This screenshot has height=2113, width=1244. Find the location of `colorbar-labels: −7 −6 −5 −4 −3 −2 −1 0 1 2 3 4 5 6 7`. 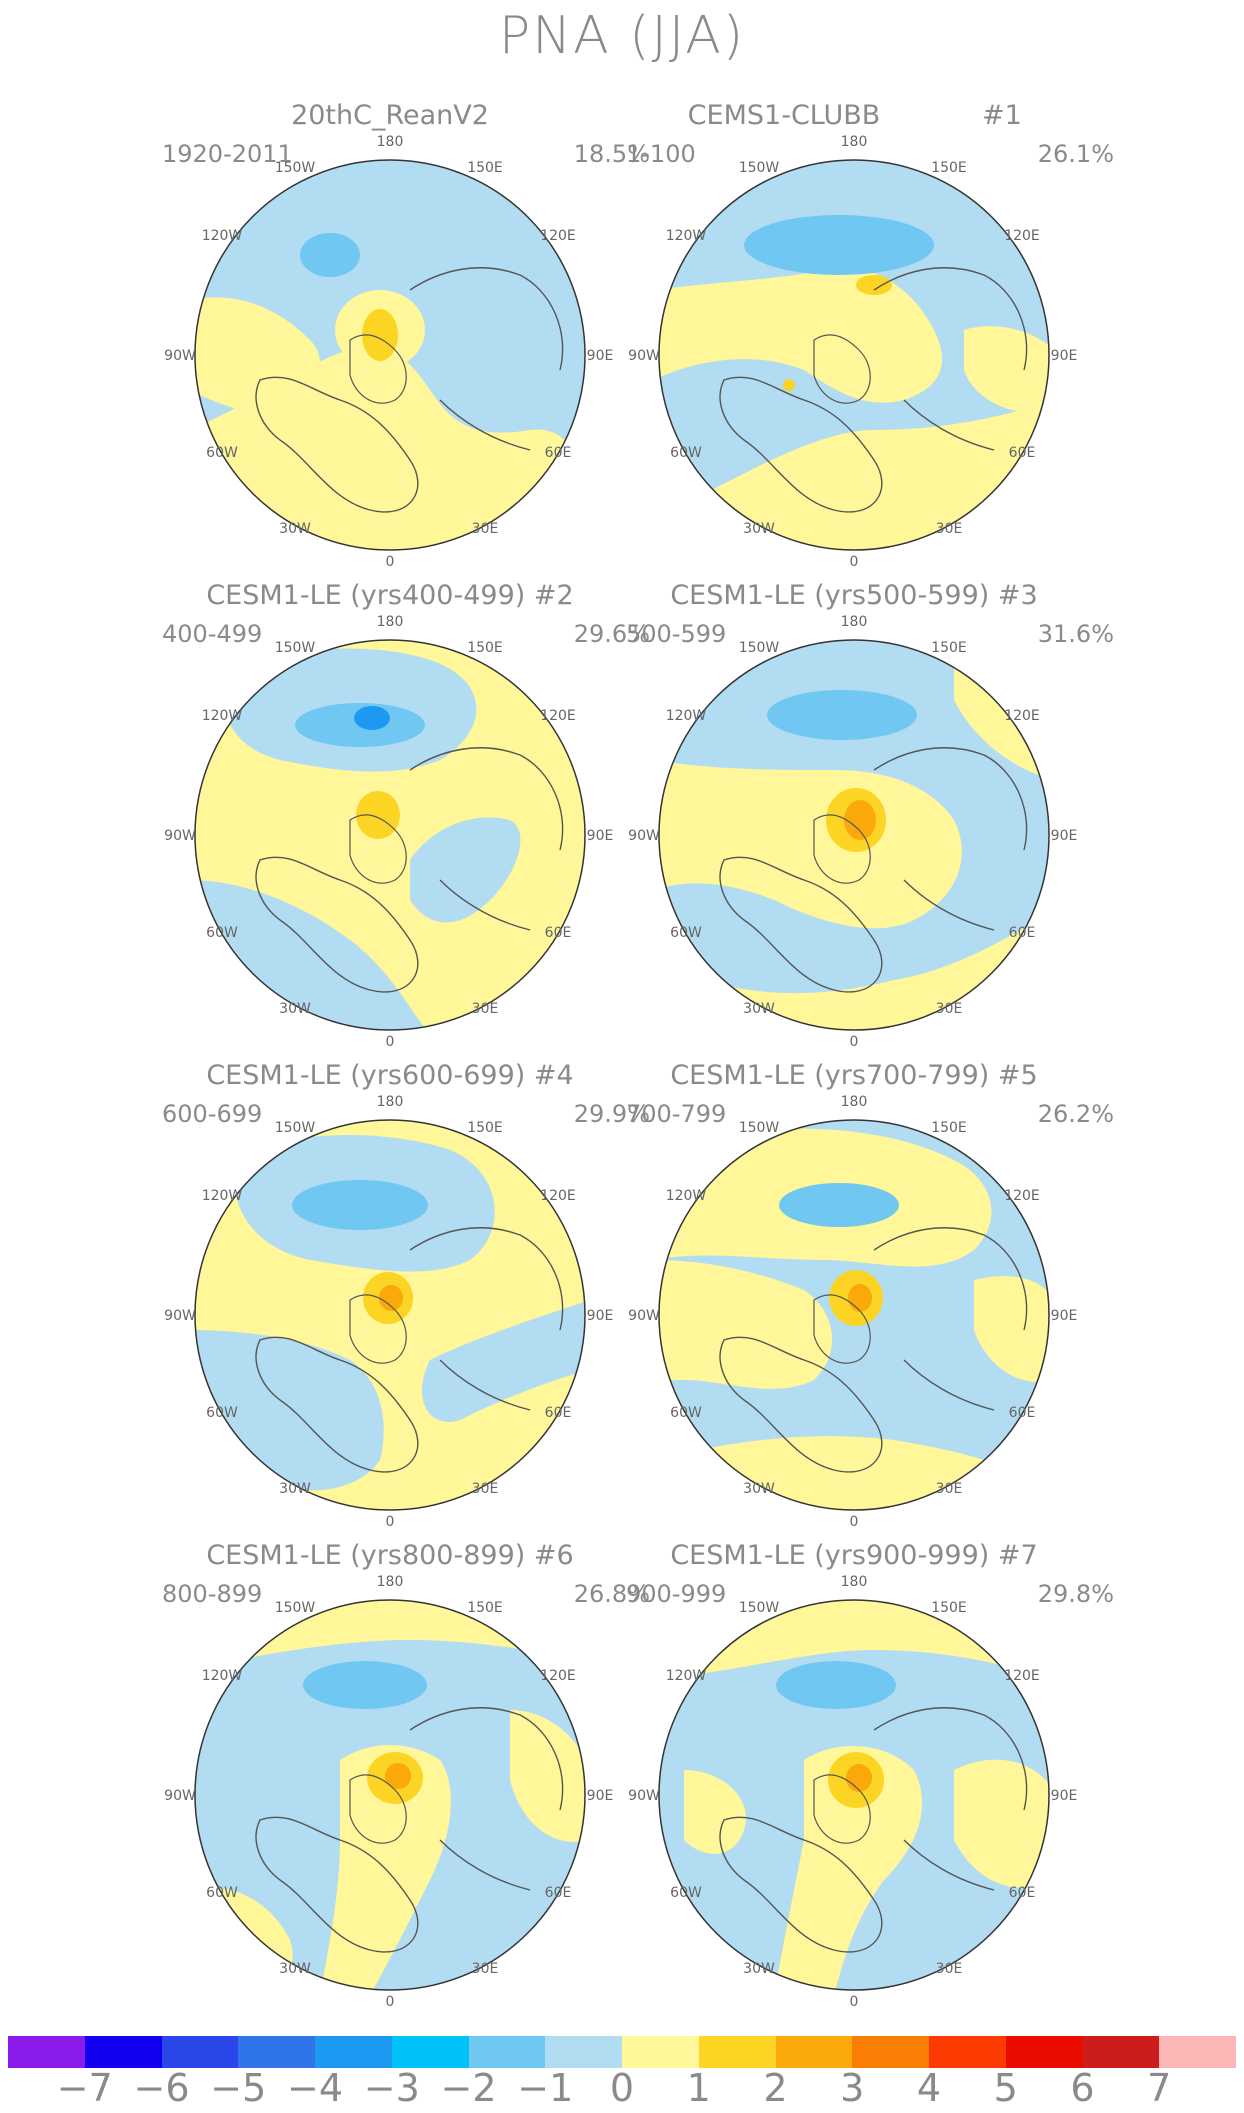

colorbar-labels: −7 −6 −5 −4 −3 −2 −1 0 1 2 3 4 5 6 7 is located at coordinates (622, 2089).